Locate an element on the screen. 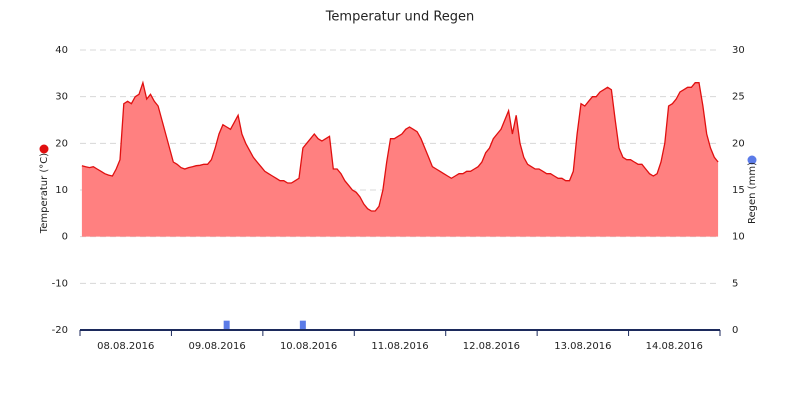 This screenshot has height=400, width=800. x-tick-label: 10.08.2016 is located at coordinates (308, 346).